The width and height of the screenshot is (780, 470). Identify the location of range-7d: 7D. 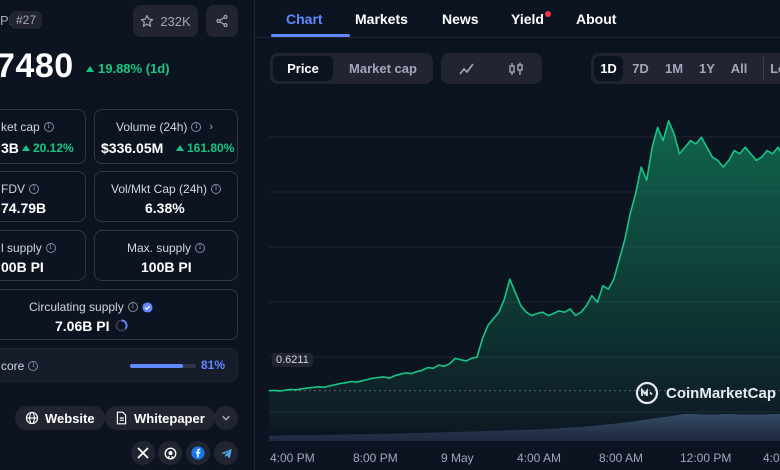
(640, 68).